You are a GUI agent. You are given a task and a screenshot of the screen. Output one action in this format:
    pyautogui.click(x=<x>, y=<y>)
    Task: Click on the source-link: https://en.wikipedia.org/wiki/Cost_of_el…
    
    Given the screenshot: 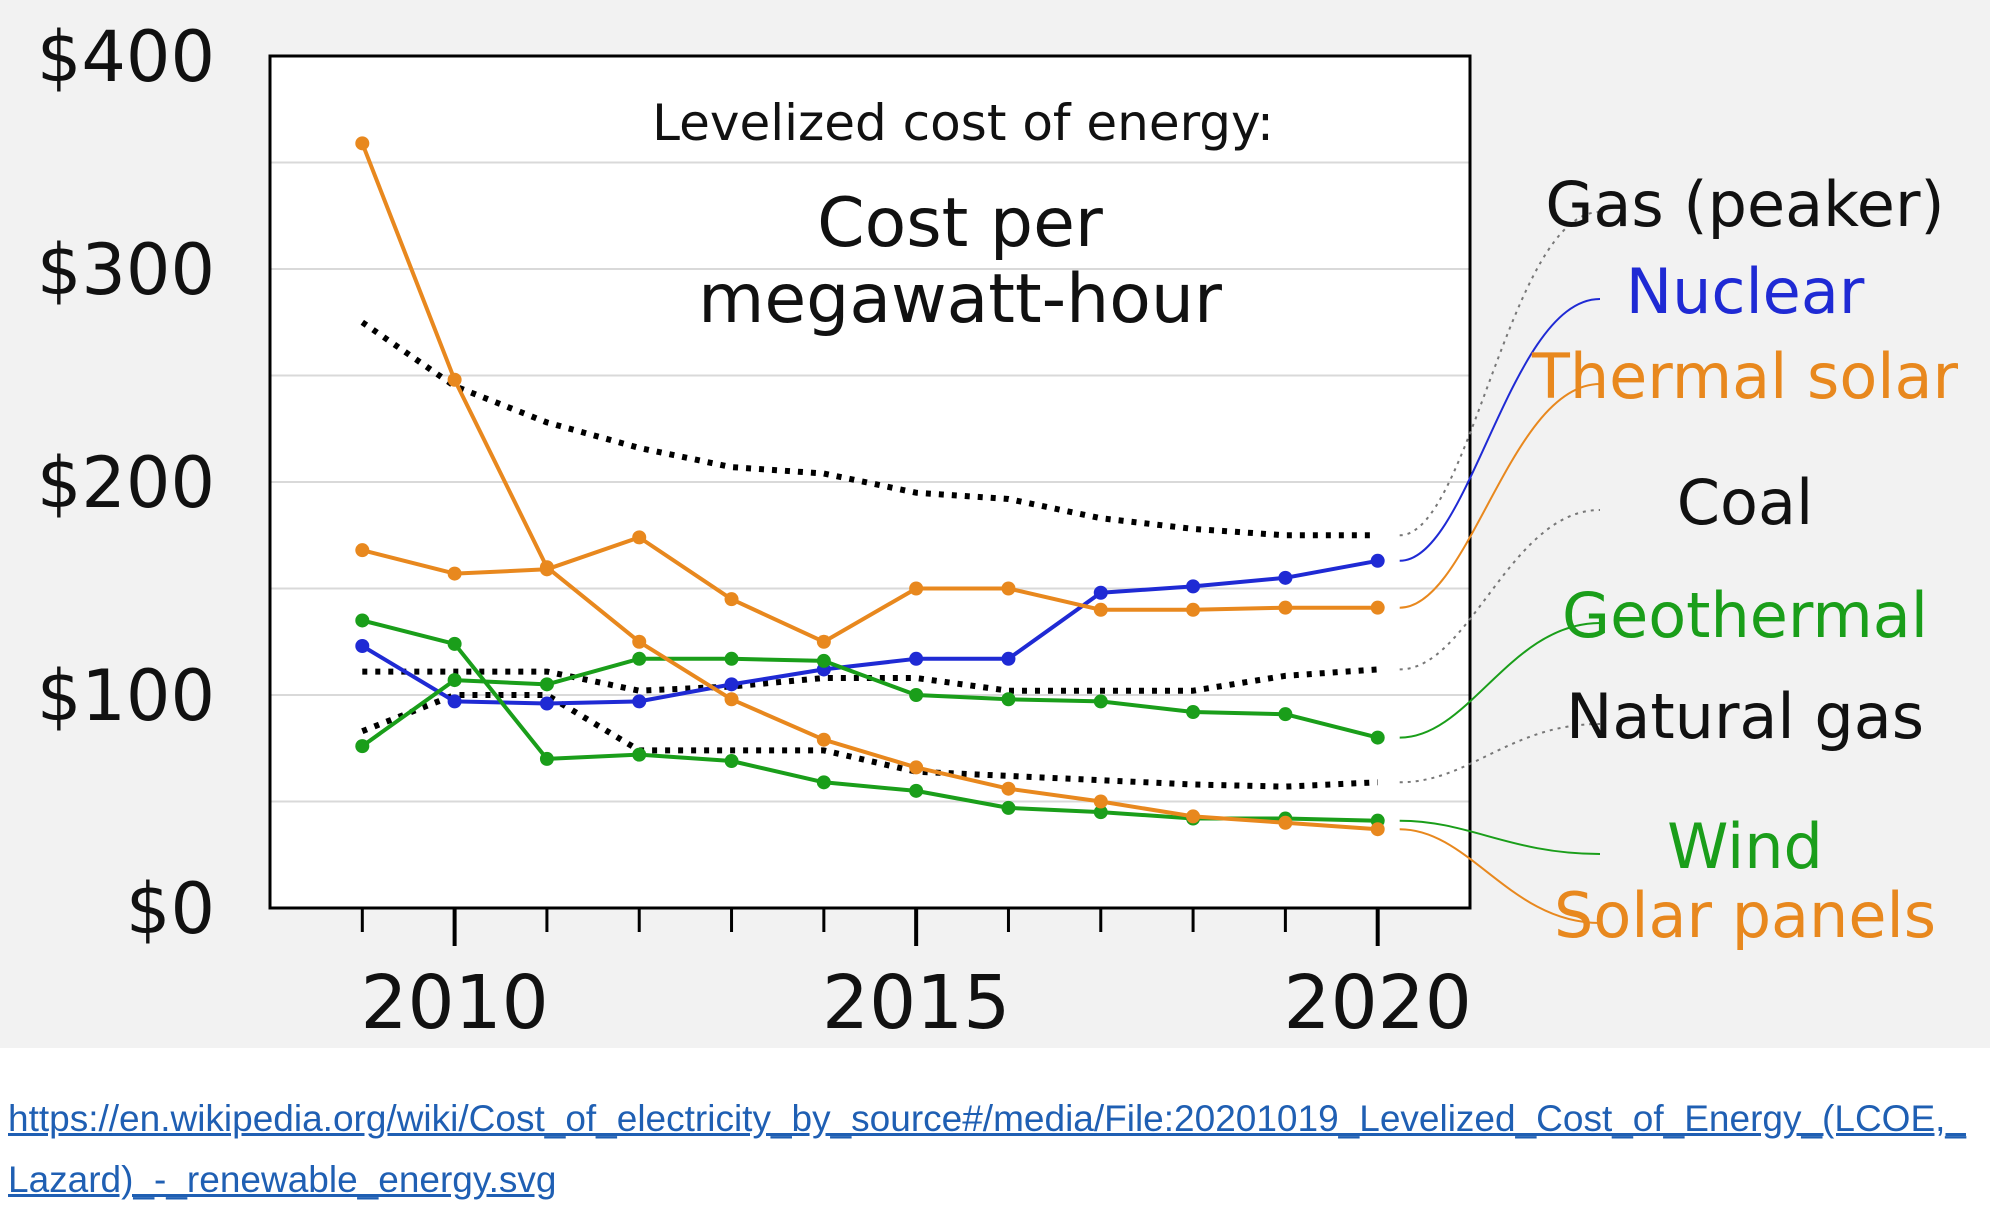 What is the action you would take?
    pyautogui.click(x=987, y=1149)
    